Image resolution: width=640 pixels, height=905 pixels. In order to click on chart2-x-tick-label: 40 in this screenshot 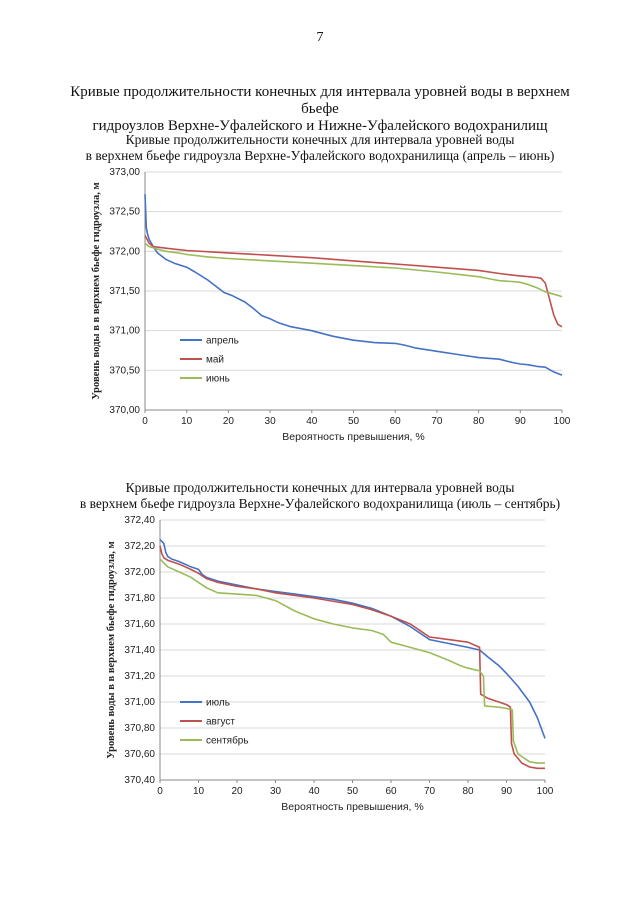, I will do `click(314, 791)`.